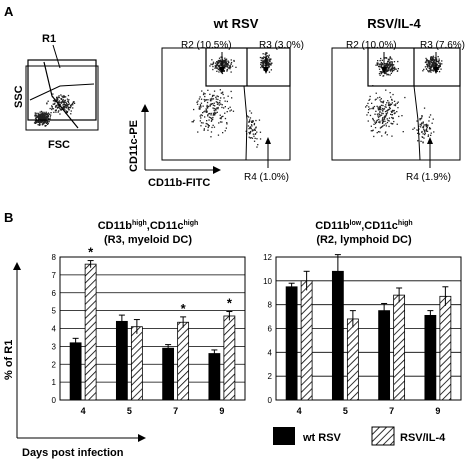 The width and height of the screenshot is (474, 463). Describe the element at coordinates (54, 257) in the screenshot. I see `y-tick-label: 8` at that location.